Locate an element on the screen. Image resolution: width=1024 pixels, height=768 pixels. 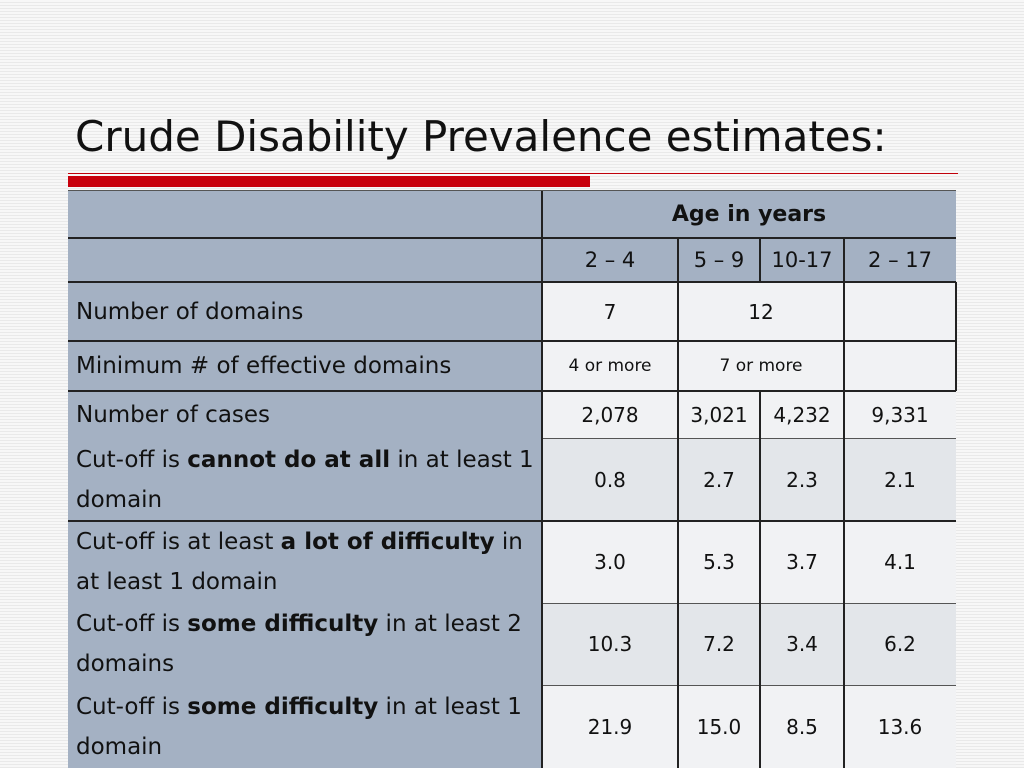
table-cell: 7.2 is located at coordinates (719, 644).